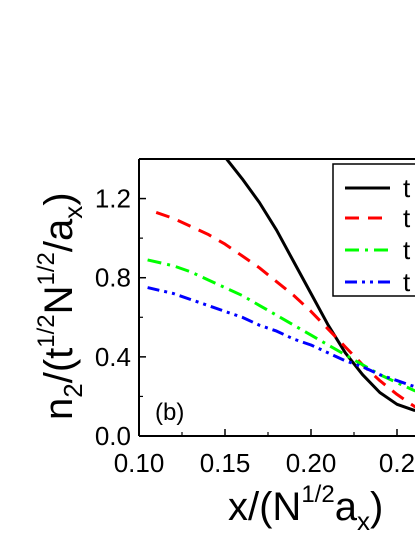 The height and width of the screenshot is (537, 415). Describe the element at coordinates (225, 463) in the screenshot. I see `x-tick-label: 0.15` at that location.